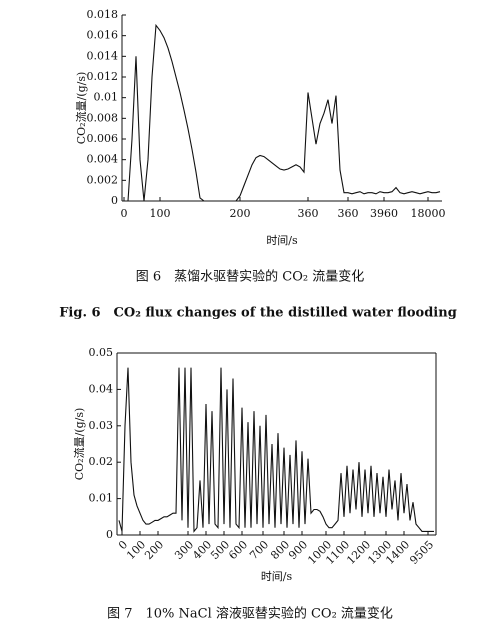 The height and width of the screenshot is (634, 488). Describe the element at coordinates (124, 213) in the screenshot. I see `x-tick-label: 0` at that location.